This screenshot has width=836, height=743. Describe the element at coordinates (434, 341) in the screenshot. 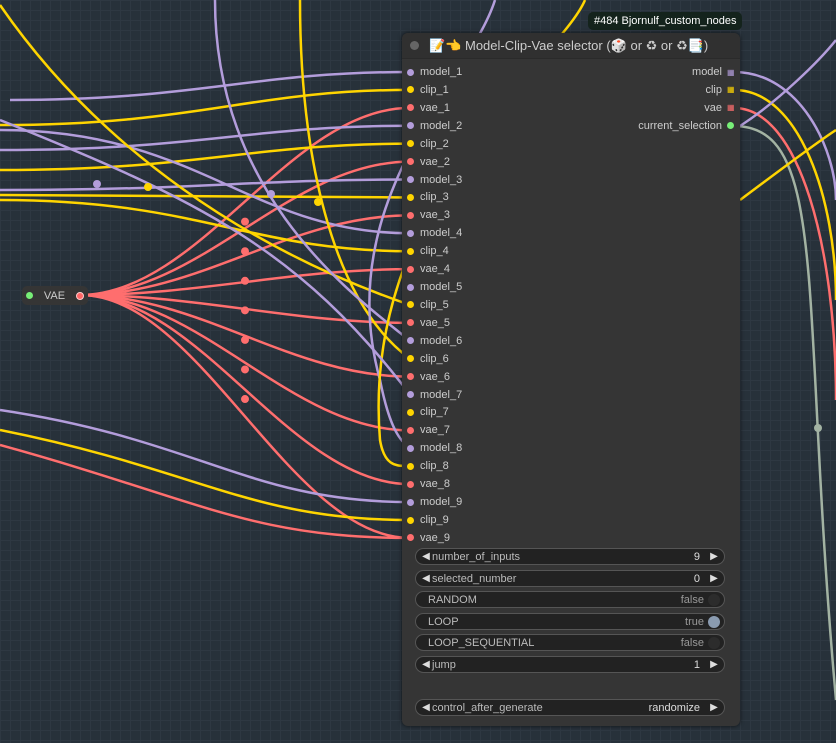

I see `input-slot-model_6: model_6` at that location.